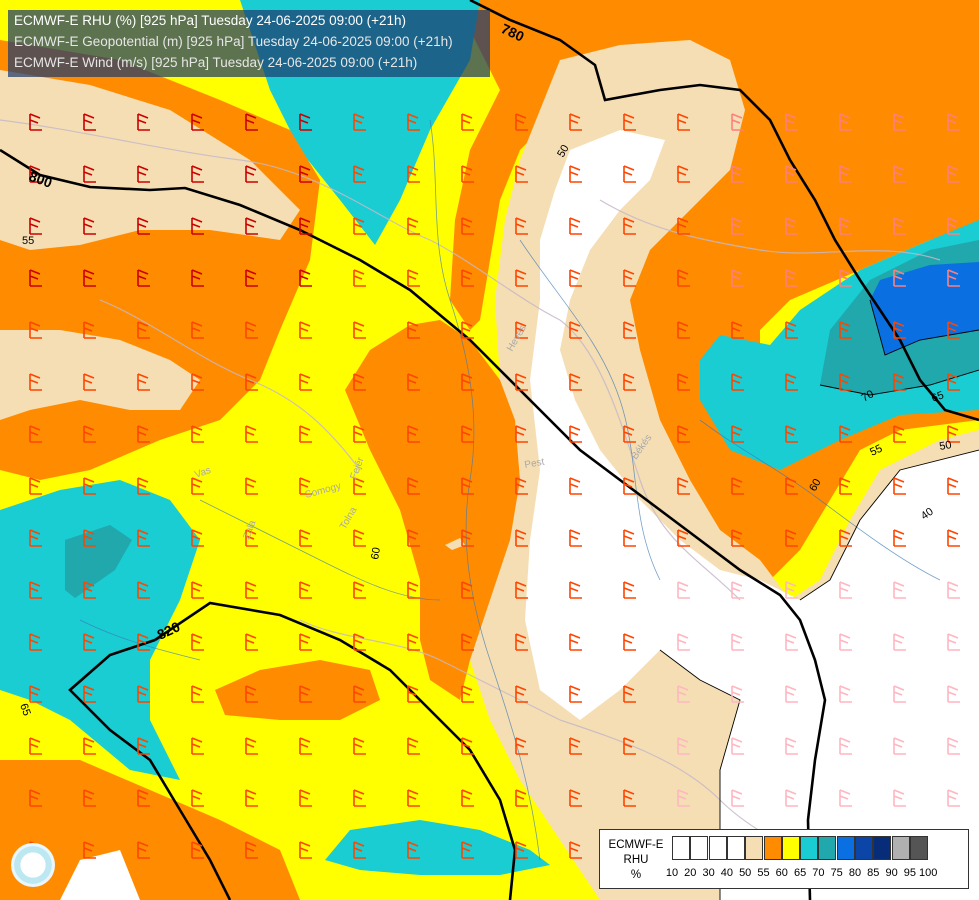 This screenshot has width=979, height=900. Describe the element at coordinates (202, 473) in the screenshot. I see `place-vas: Vas` at that location.